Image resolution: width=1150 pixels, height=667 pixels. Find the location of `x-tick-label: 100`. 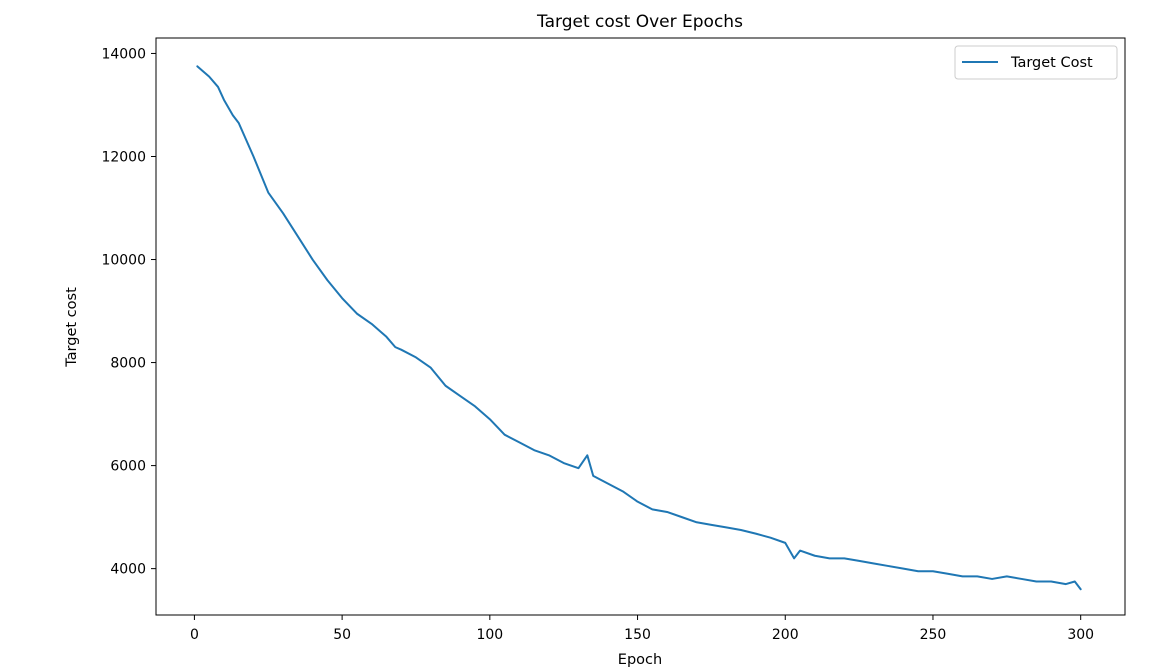

x-tick-label: 100 is located at coordinates (489, 635).